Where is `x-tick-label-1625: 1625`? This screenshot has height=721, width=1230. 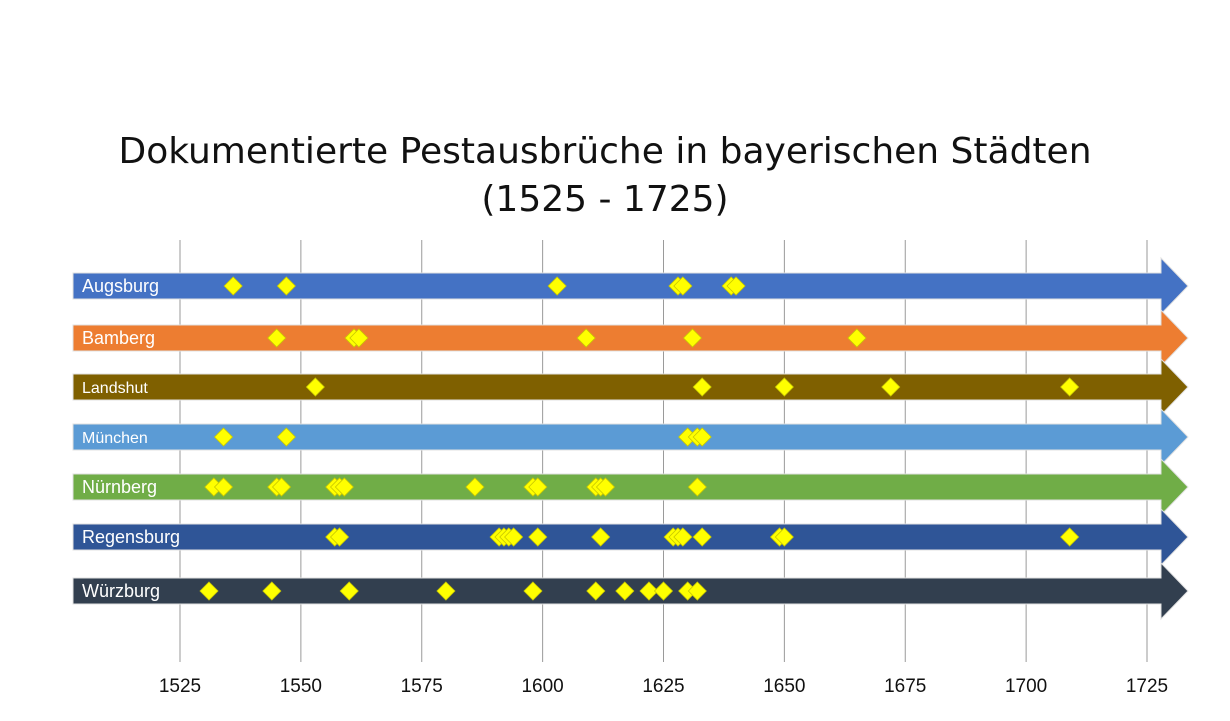
x-tick-label-1625: 1625 is located at coordinates (663, 686).